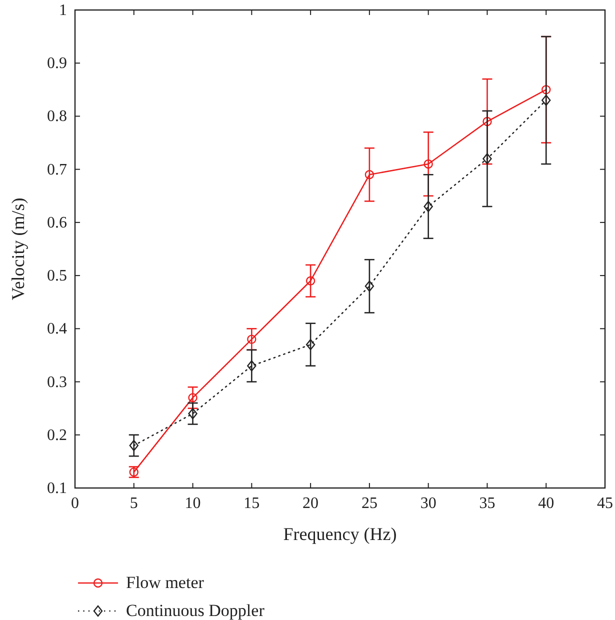 Image resolution: width=615 pixels, height=620 pixels. I want to click on y-tick-label: 1, so click(63, 10).